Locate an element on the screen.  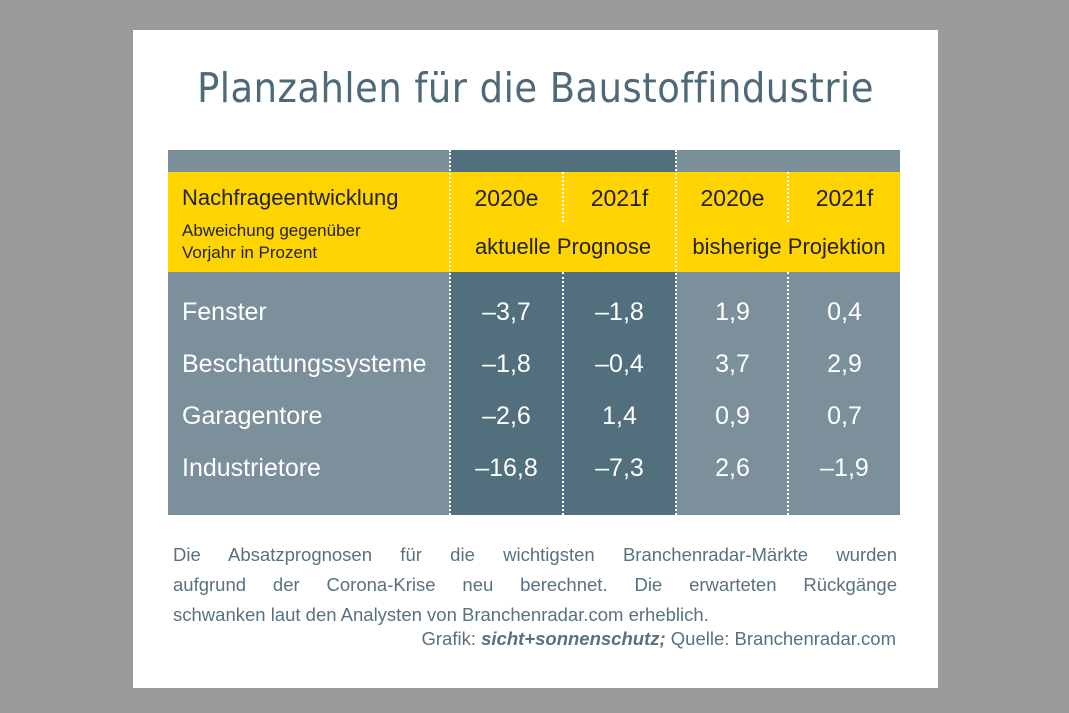
cell-value: –2,6 is located at coordinates (506, 416).